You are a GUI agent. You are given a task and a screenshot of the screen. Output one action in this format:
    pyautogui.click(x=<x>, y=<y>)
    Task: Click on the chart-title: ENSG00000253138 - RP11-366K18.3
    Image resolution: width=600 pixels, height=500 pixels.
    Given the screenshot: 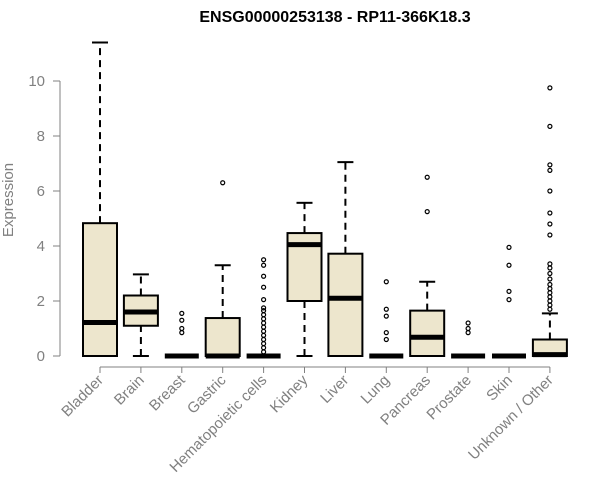 What is the action you would take?
    pyautogui.click(x=334, y=17)
    